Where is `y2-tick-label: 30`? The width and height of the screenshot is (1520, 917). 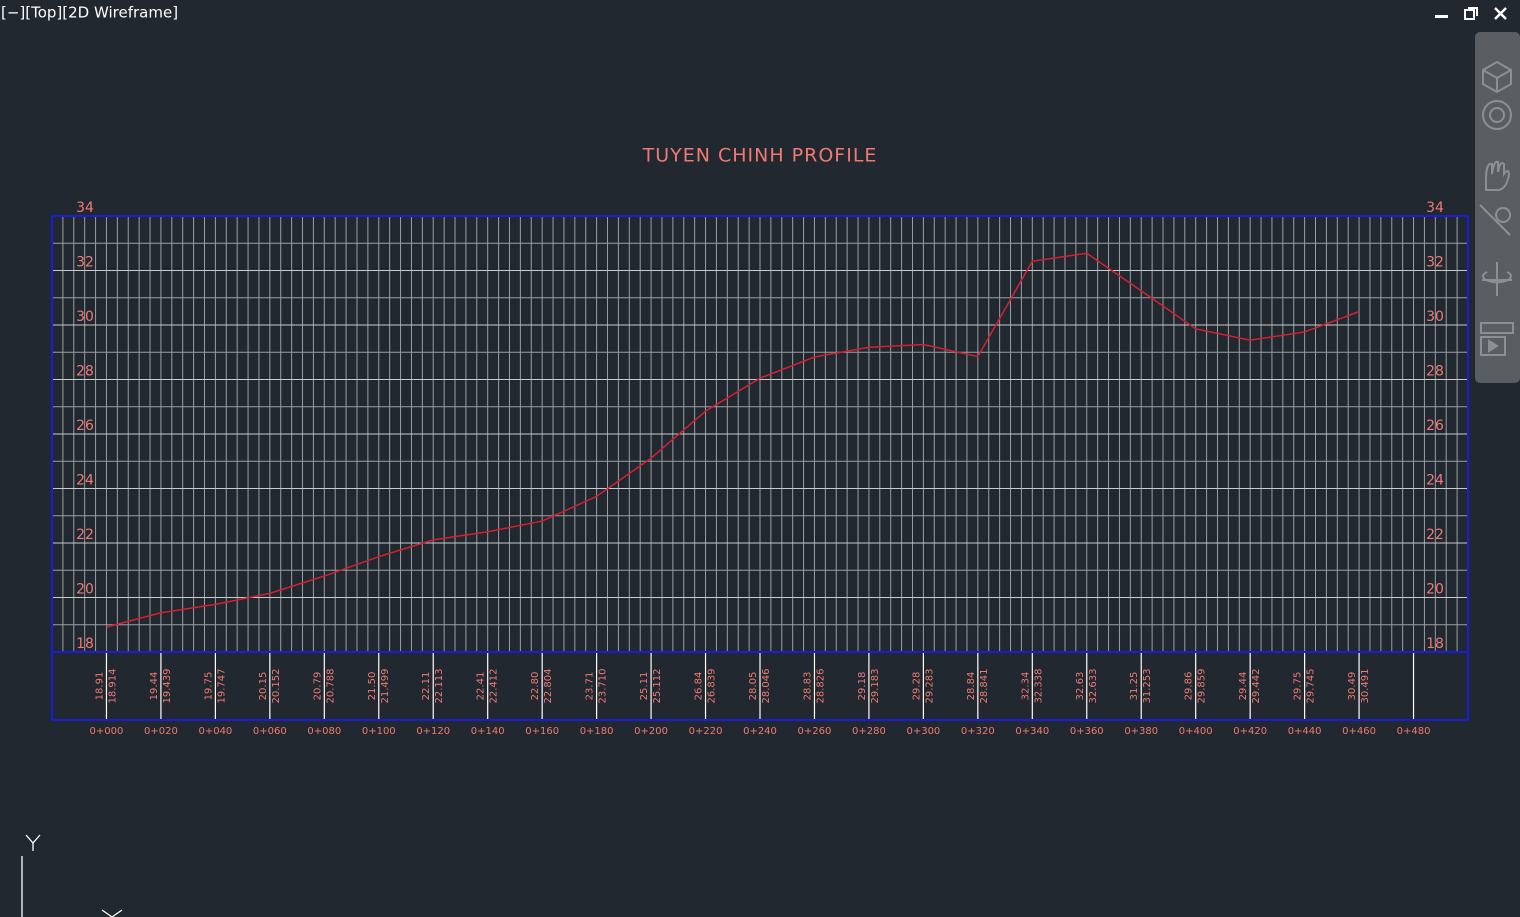 y2-tick-label: 30 is located at coordinates (1435, 317).